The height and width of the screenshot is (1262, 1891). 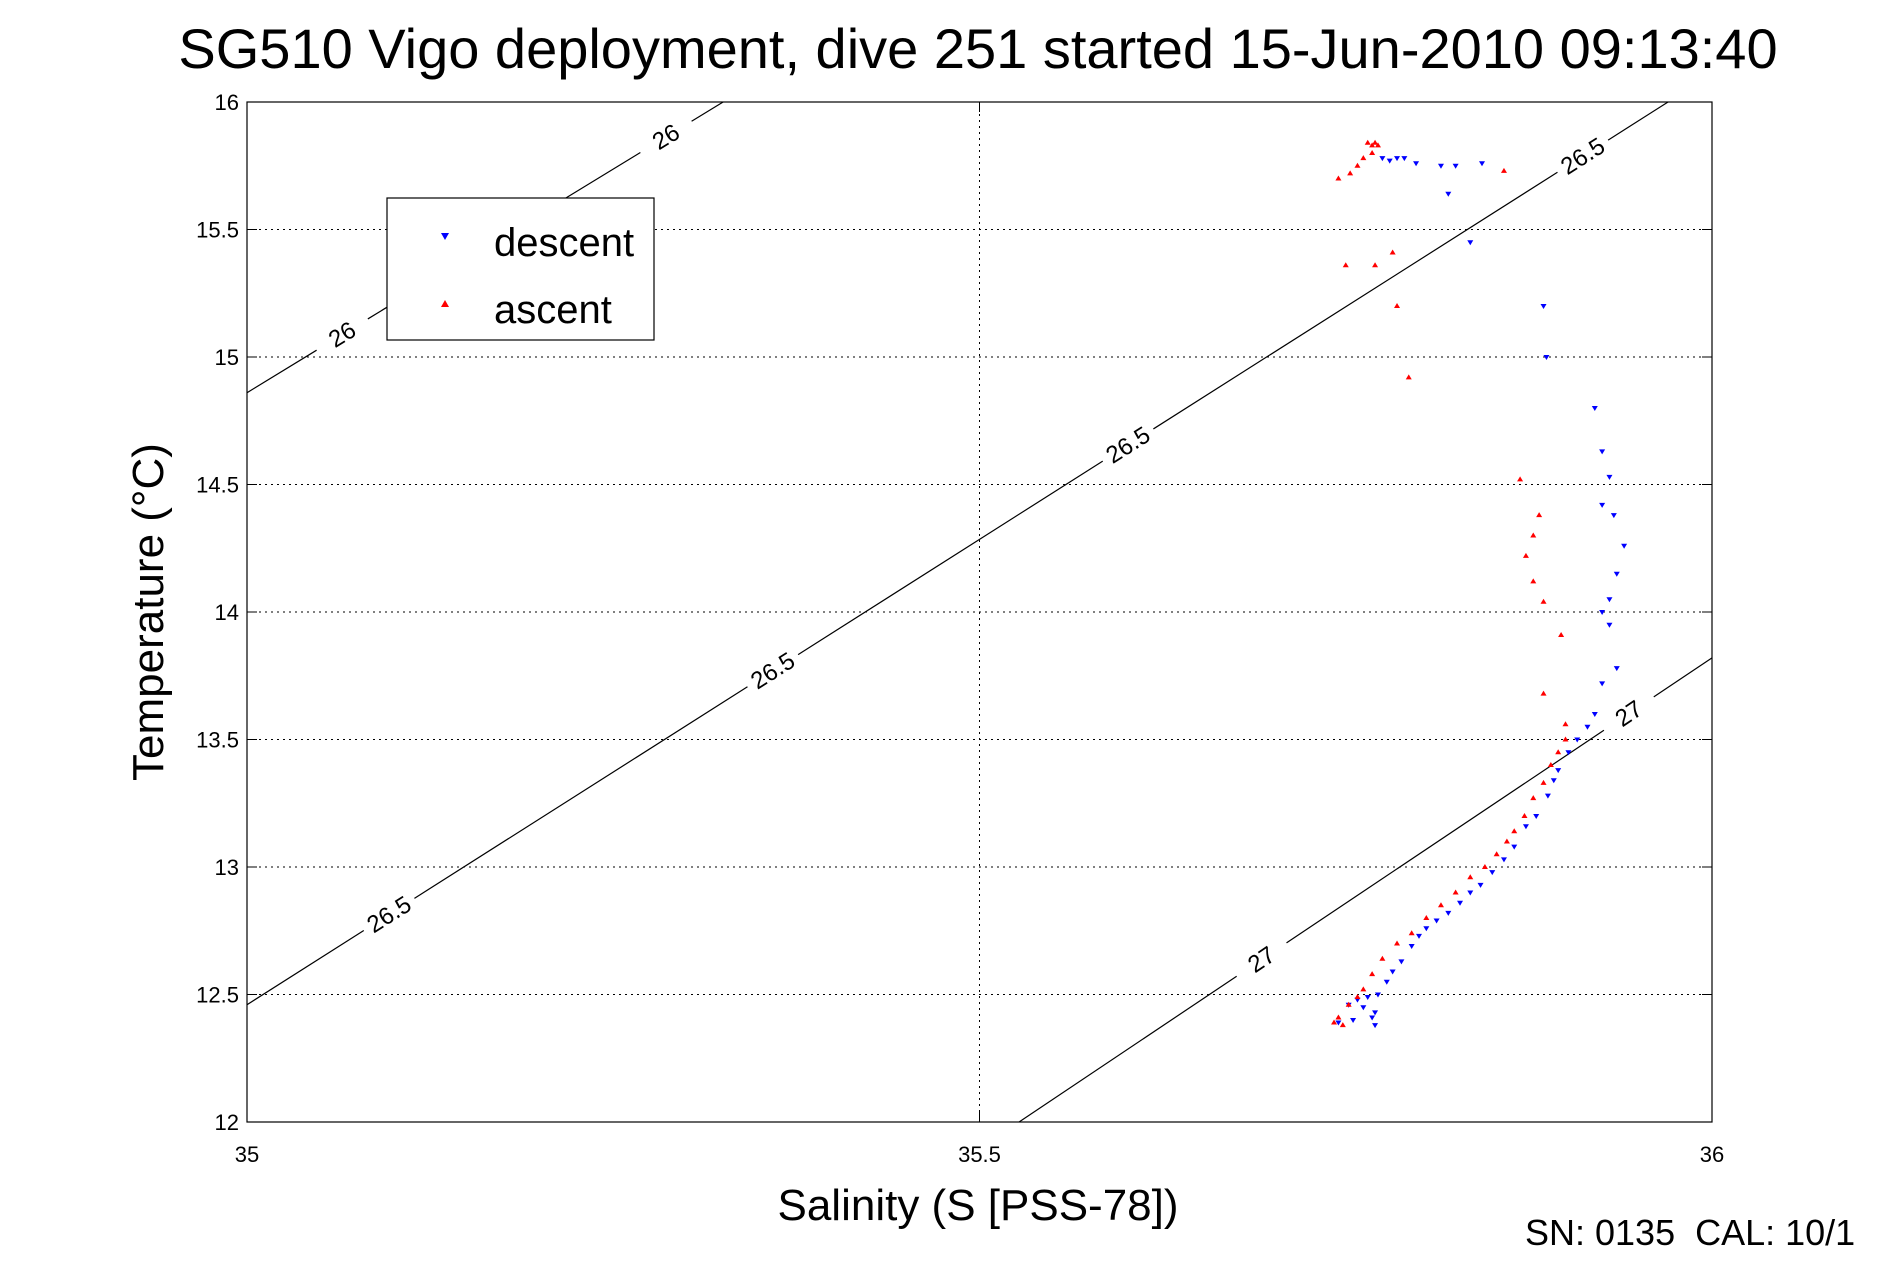 I want to click on legend-descent-label: descent, so click(x=564, y=243).